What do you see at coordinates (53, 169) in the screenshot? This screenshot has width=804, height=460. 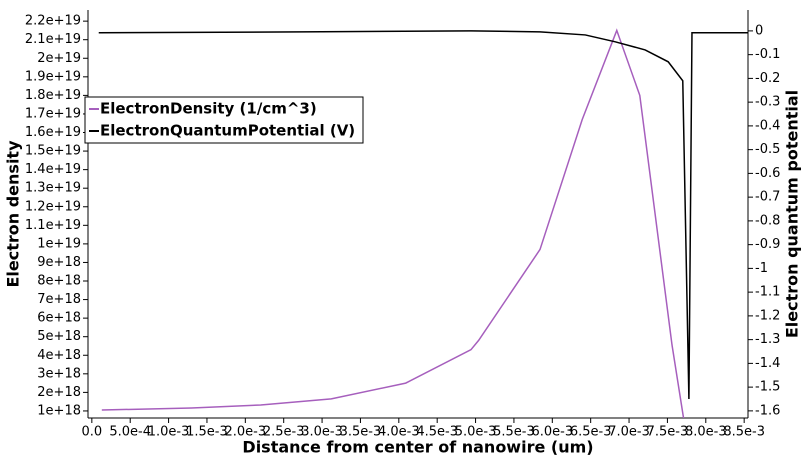 I see `y-tick-label: 1.4e+19` at bounding box center [53, 169].